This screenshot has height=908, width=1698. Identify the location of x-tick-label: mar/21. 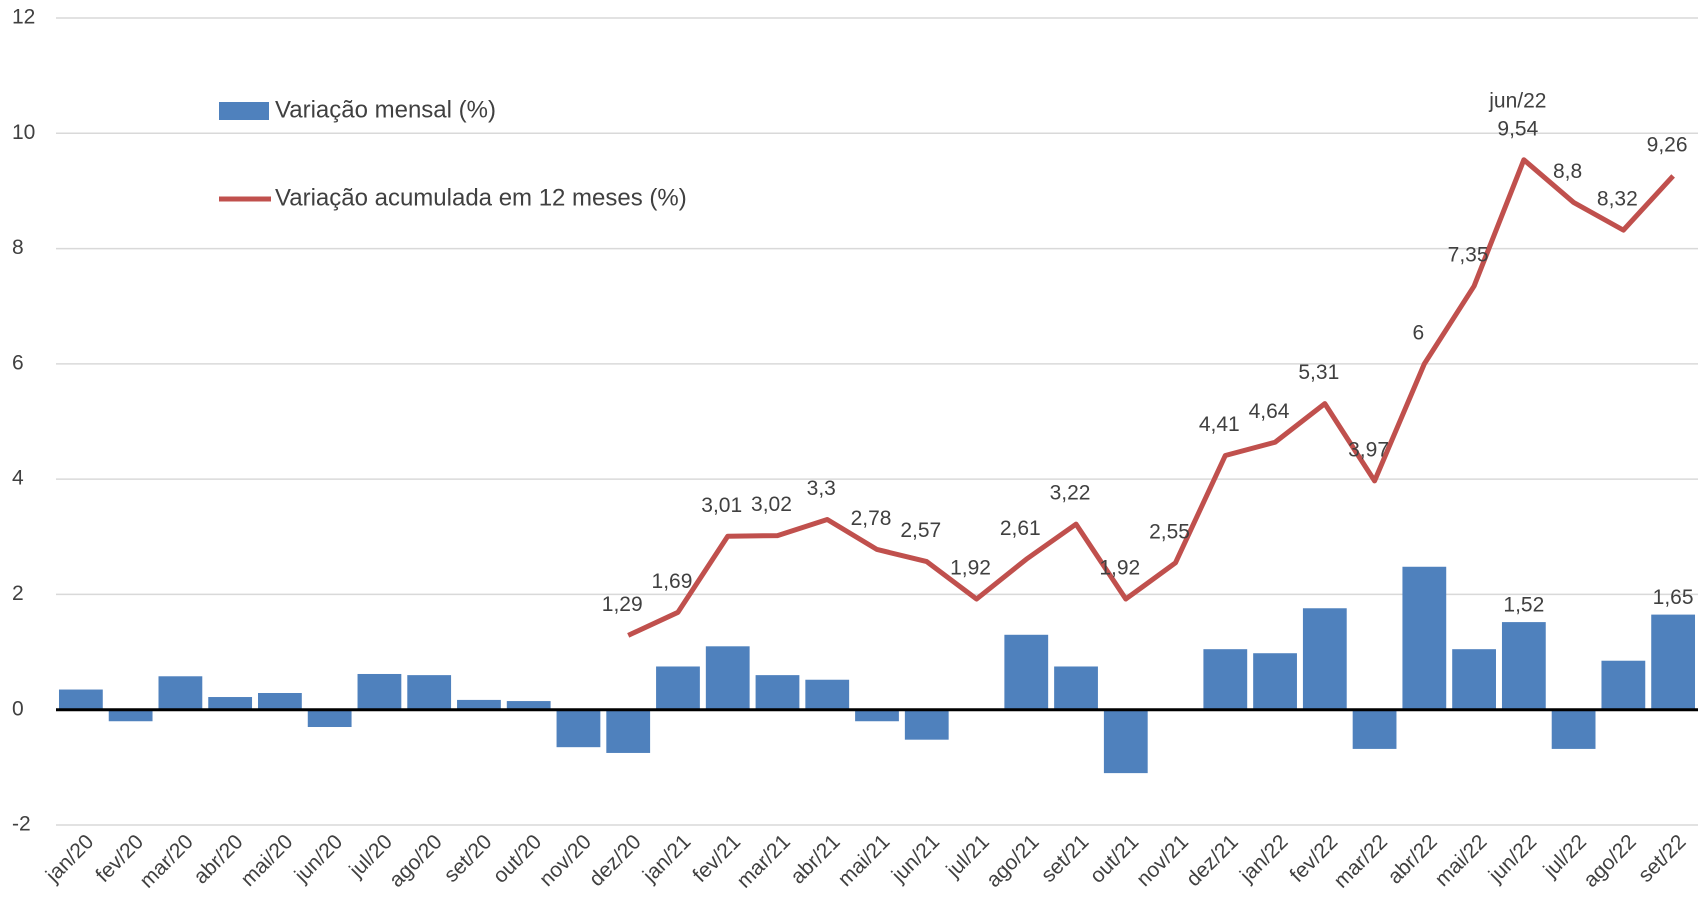
(763, 861).